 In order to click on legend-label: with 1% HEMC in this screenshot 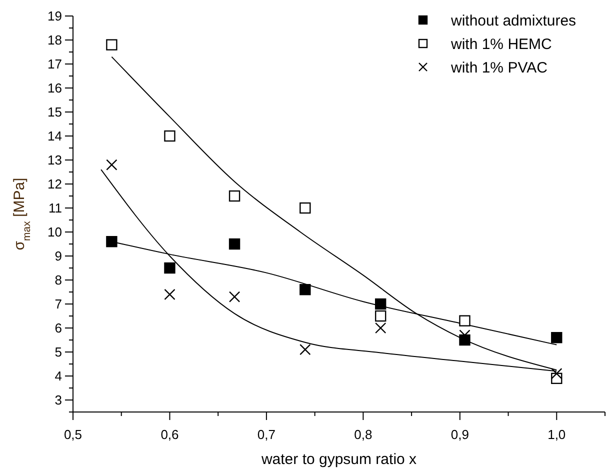, I will do `click(501, 44)`.